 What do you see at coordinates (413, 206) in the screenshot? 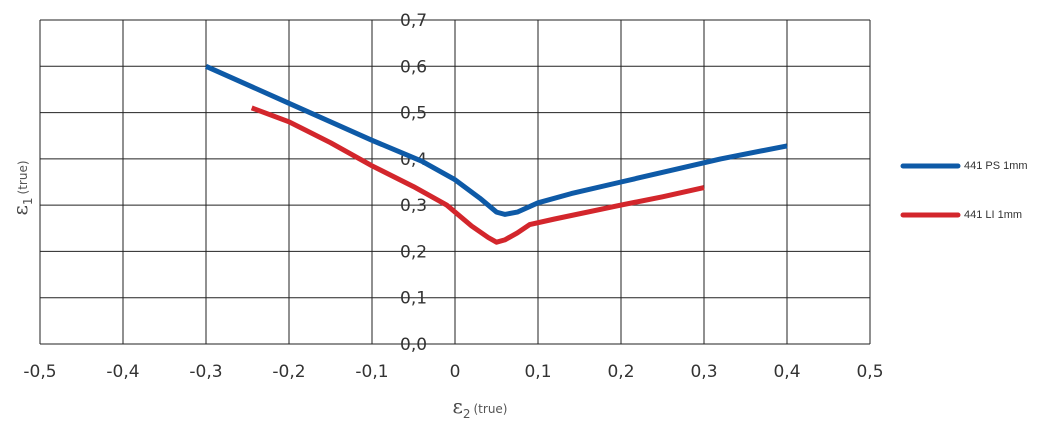
I see `y-tick-label: 0,3` at bounding box center [413, 206].